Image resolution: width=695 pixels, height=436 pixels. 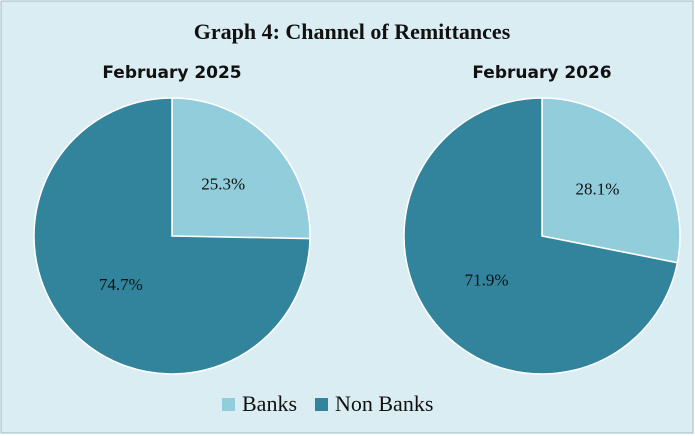 What do you see at coordinates (487, 279) in the screenshot?
I see `data-label: 71.9%` at bounding box center [487, 279].